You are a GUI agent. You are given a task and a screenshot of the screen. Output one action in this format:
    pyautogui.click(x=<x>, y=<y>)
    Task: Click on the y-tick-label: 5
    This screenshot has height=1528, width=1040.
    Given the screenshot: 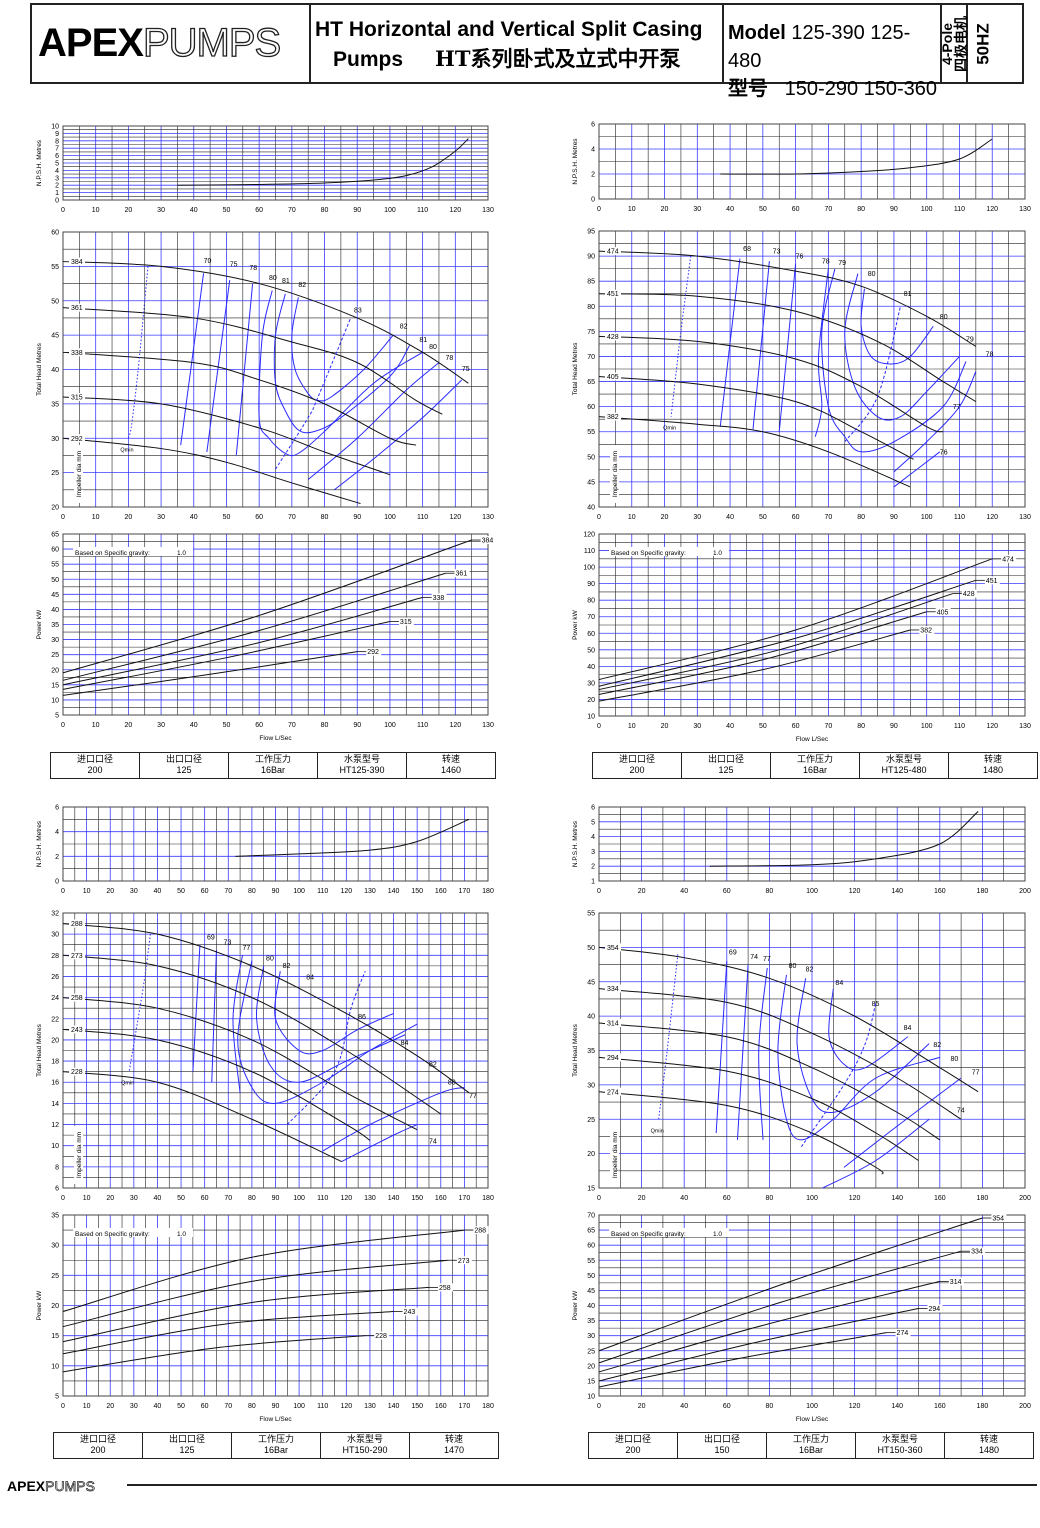 What is the action you would take?
    pyautogui.click(x=57, y=164)
    